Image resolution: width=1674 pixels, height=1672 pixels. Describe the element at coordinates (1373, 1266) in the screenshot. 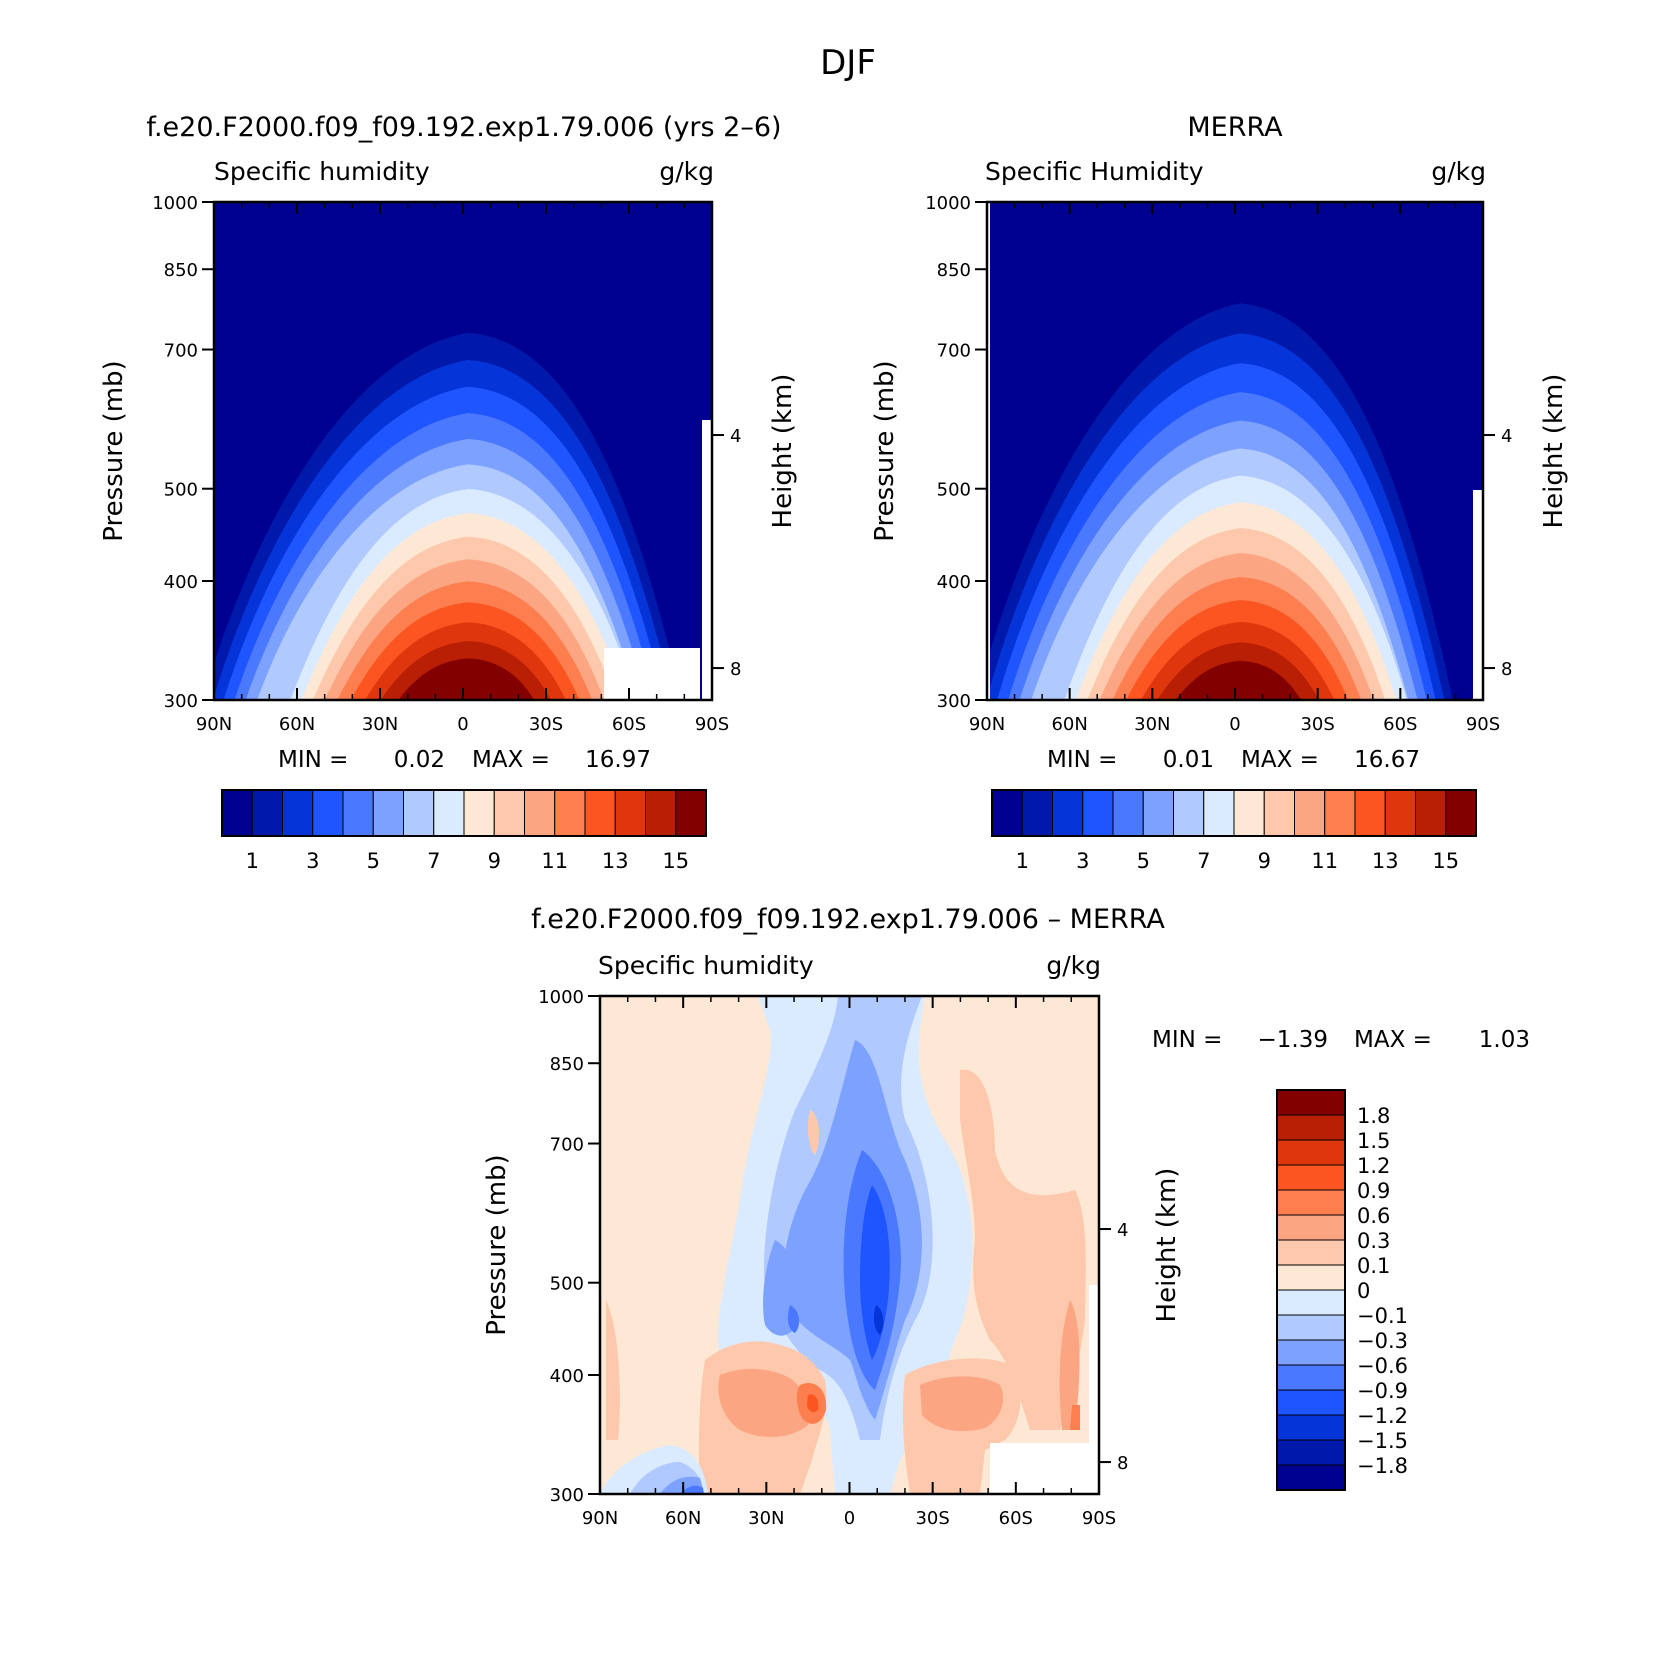

I see `colorbar-label: 0.1` at that location.